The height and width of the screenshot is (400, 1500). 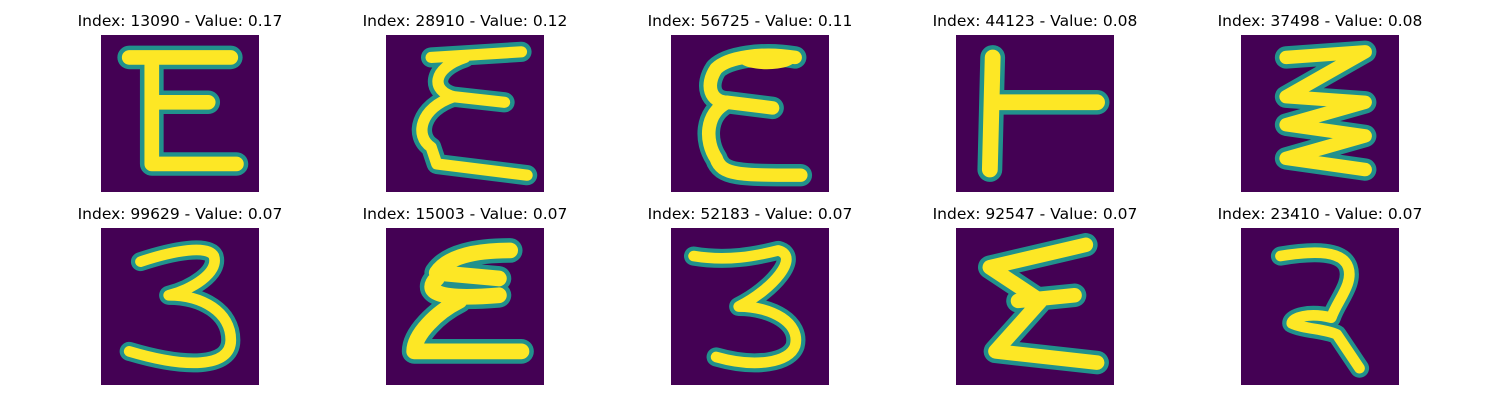 I want to click on panel-title: Index: 99629 - Value: 0.07, so click(x=180, y=214).